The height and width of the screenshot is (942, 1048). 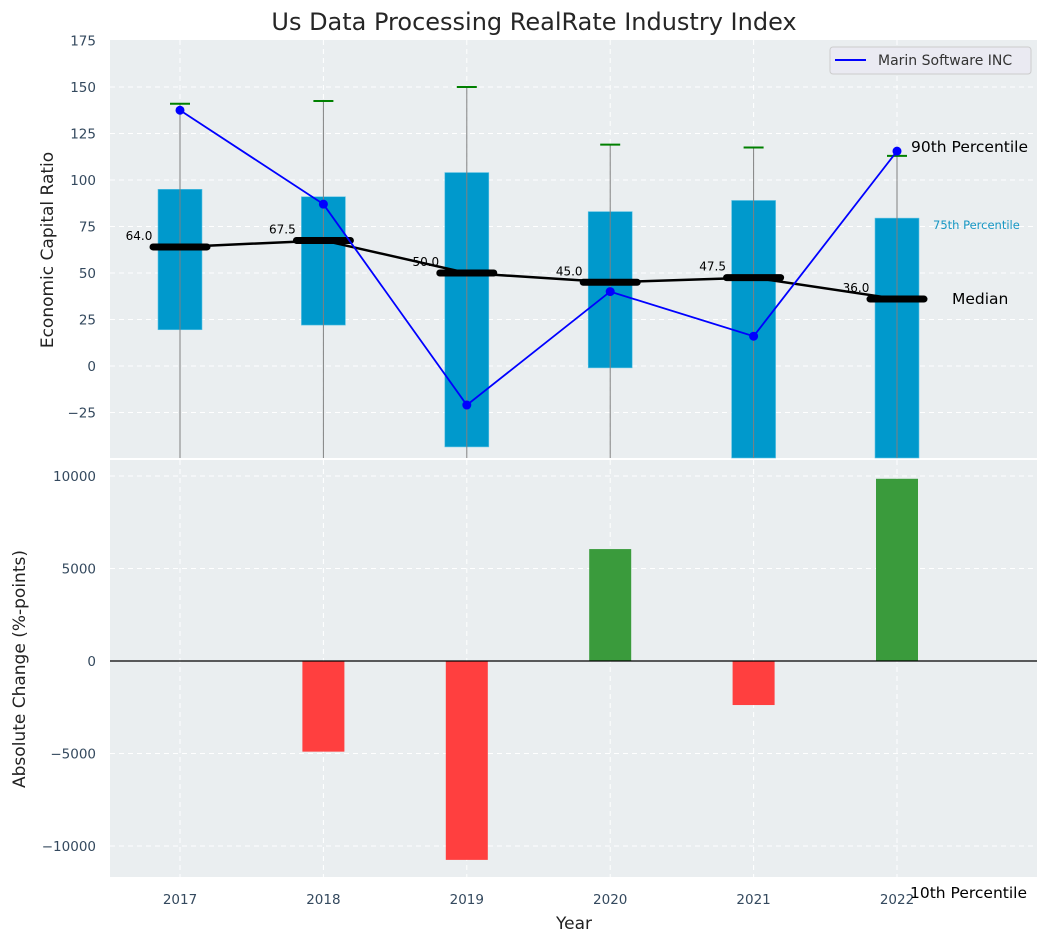 I want to click on top-y-tick-label: 25, so click(x=87, y=321).